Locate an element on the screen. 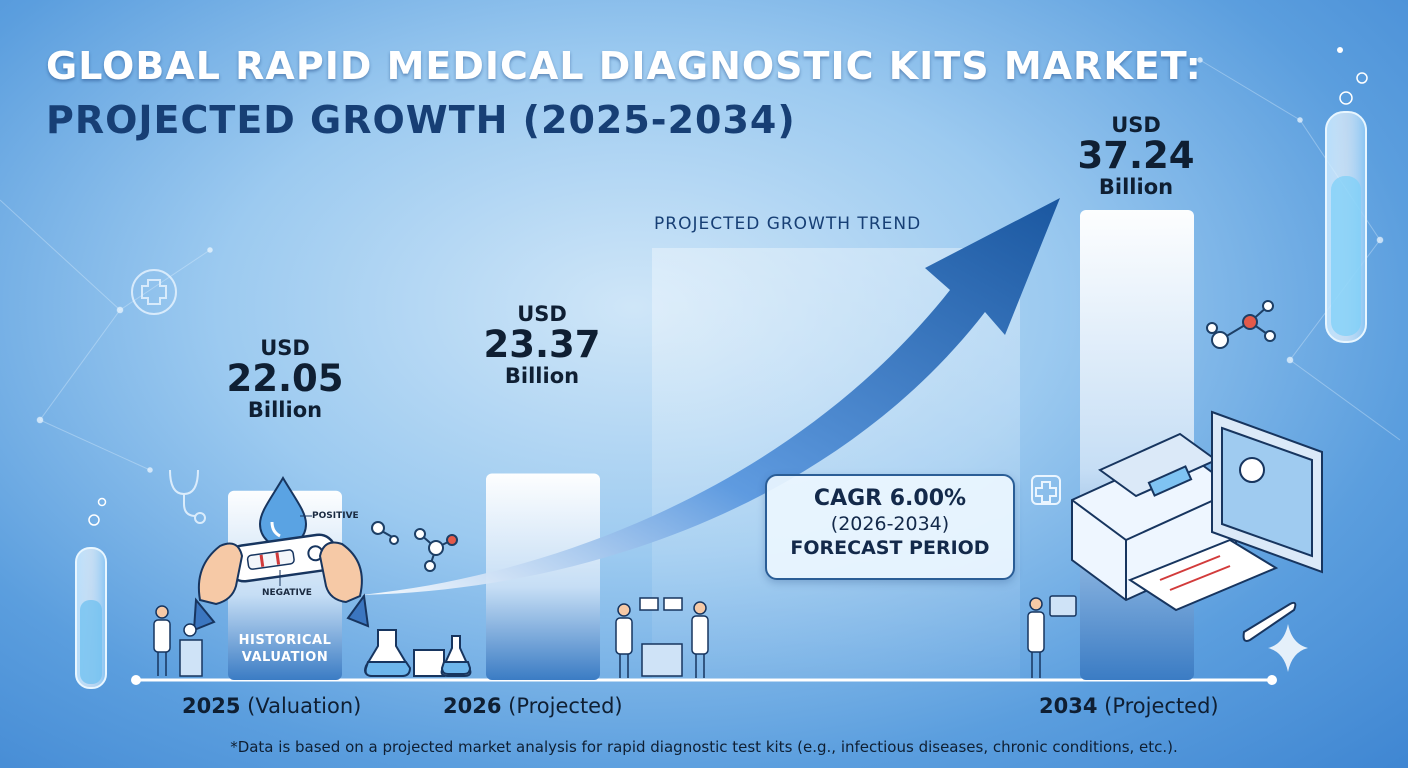  sparkle-icon is located at coordinates (1288, 648).